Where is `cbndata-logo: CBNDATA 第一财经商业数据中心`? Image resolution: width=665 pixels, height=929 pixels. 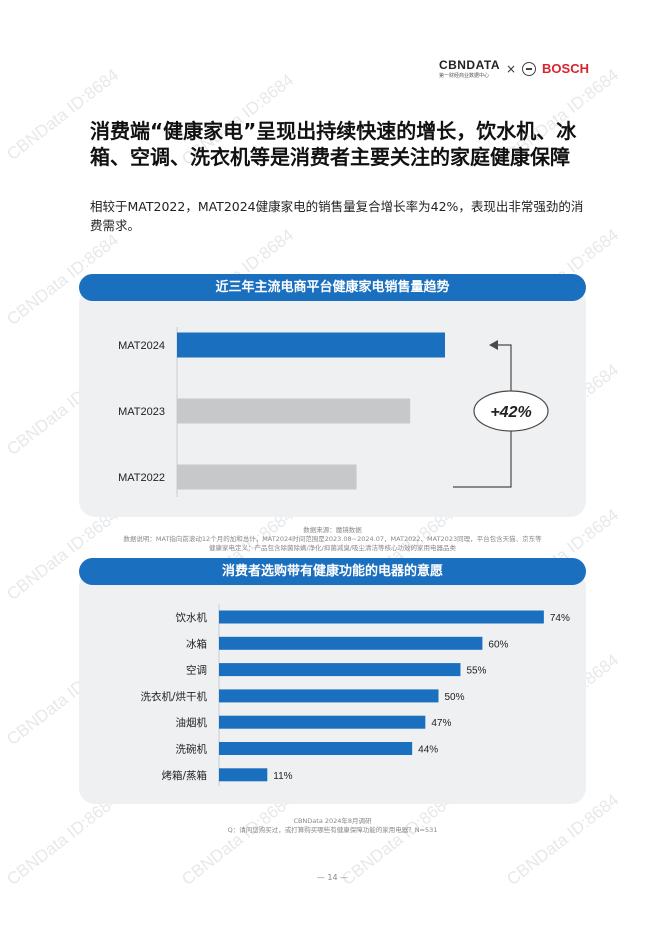
cbndata-logo: CBNDATA 第一财经商业数据中心 is located at coordinates (469, 68).